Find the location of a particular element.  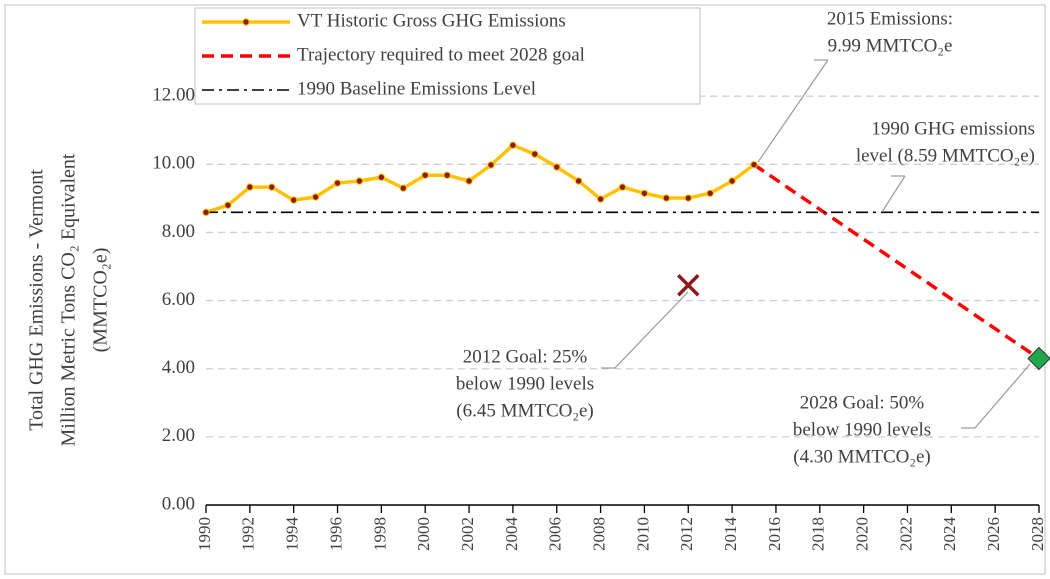

x-tick-label: 2022 is located at coordinates (905, 534).